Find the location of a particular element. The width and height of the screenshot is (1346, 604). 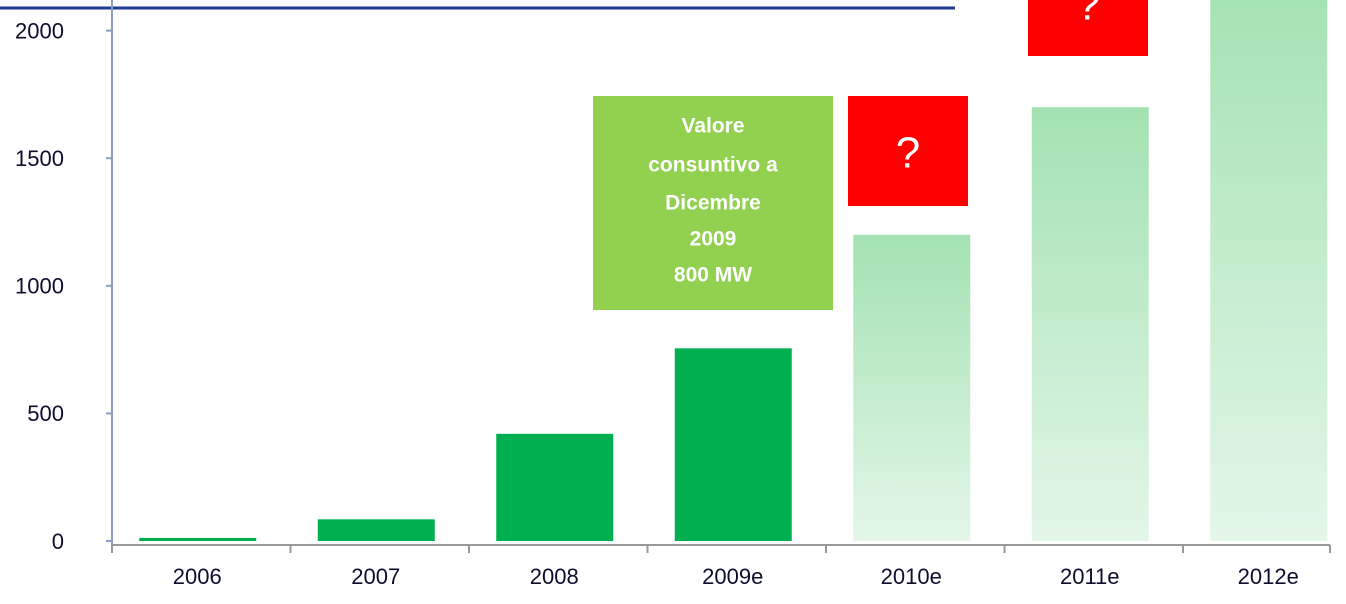

x-tick-label: 2008 is located at coordinates (554, 576).